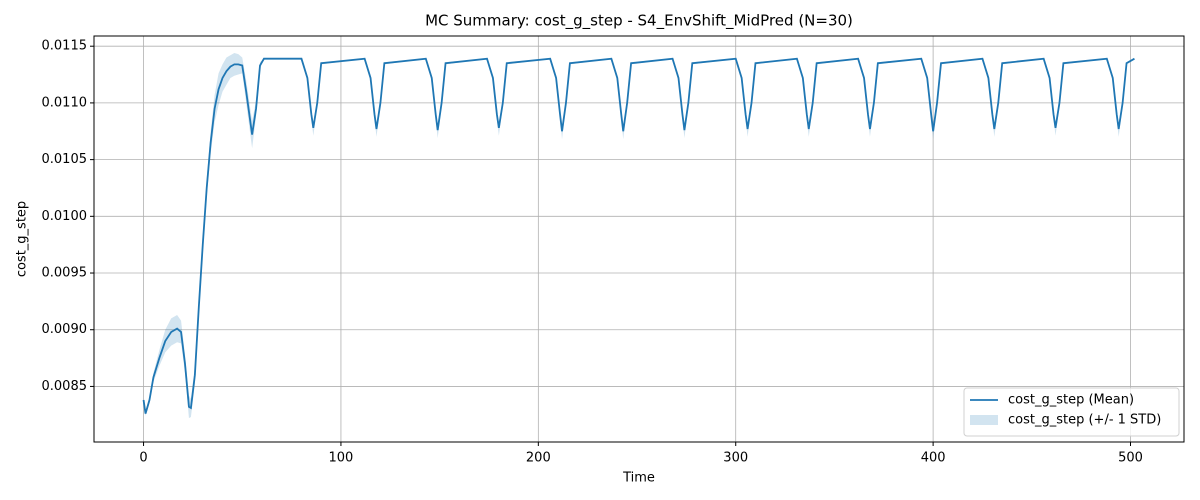 This screenshot has width=1200, height=500. Describe the element at coordinates (1130, 458) in the screenshot. I see `x-tick-label: 500` at that location.